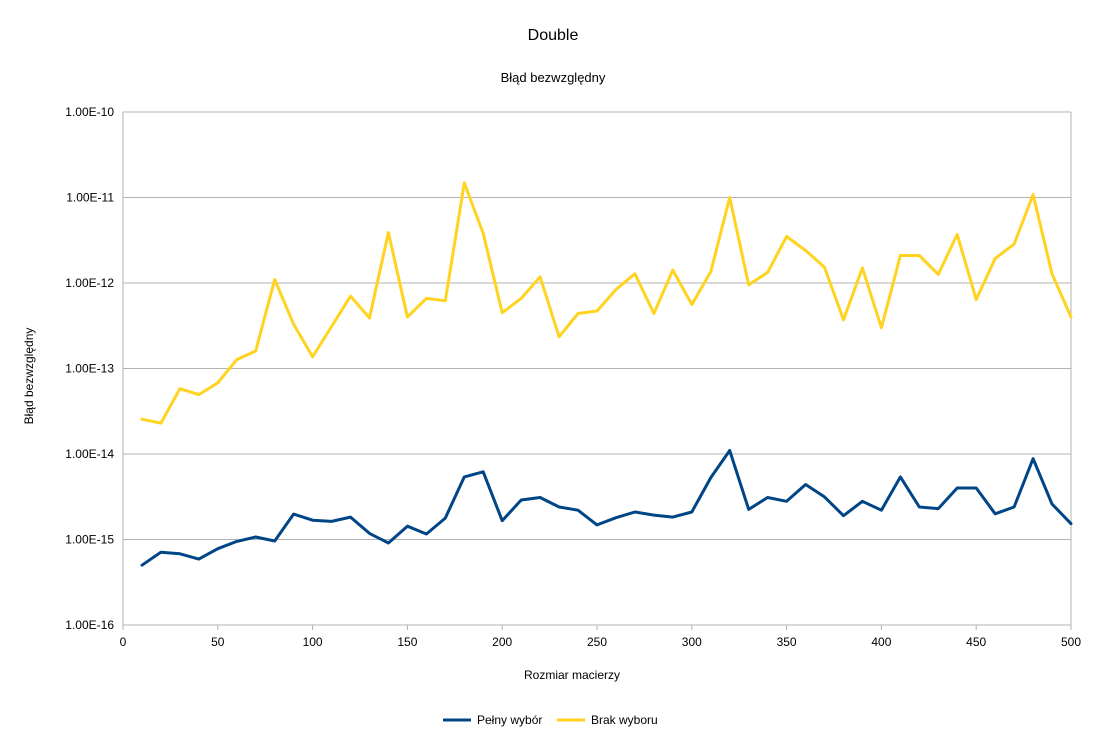 The image size is (1103, 736). What do you see at coordinates (313, 642) in the screenshot?
I see `x-tick-label: 100` at bounding box center [313, 642].